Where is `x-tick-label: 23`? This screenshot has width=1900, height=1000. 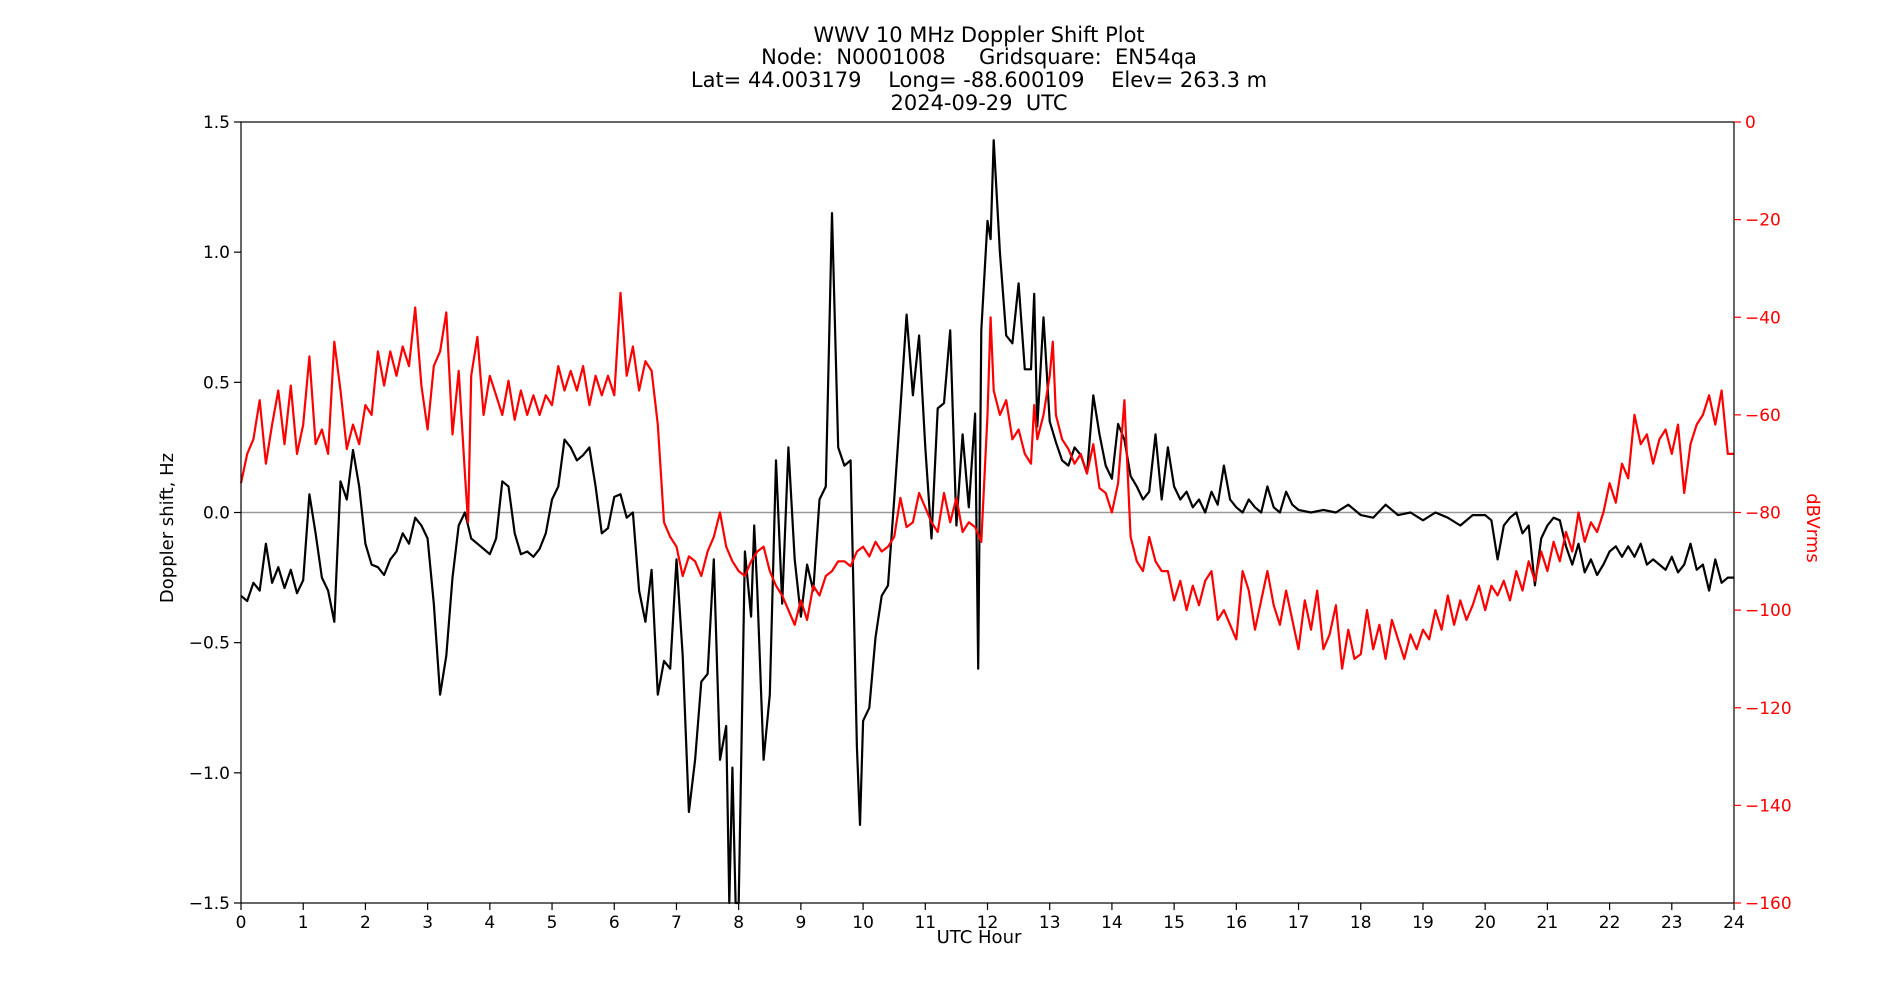
x-tick-label: 23 is located at coordinates (1672, 923).